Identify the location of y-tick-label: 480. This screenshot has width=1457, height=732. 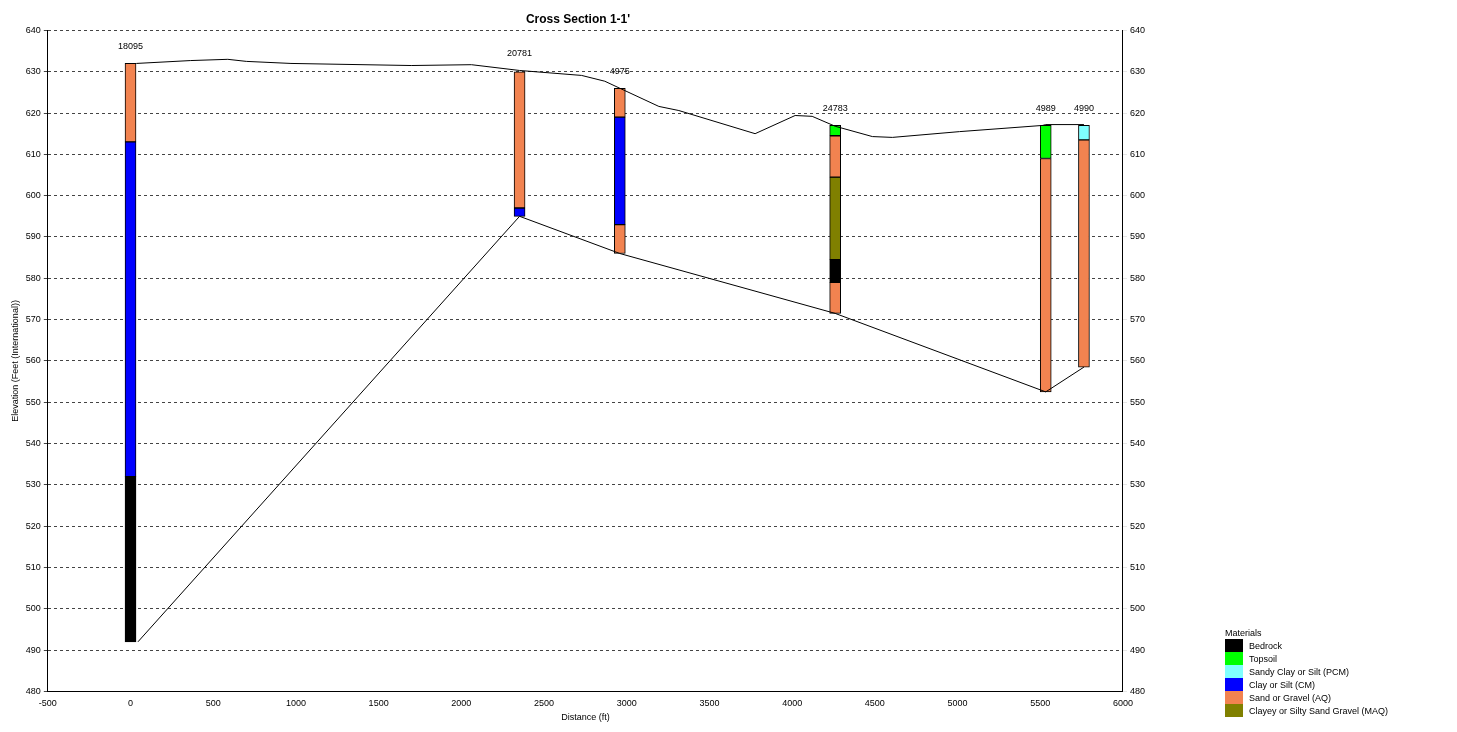
(33, 690).